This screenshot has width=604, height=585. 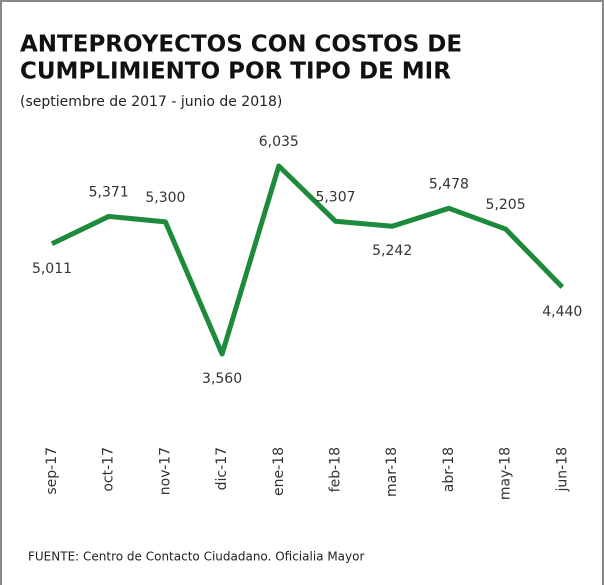 What do you see at coordinates (506, 473) in the screenshot?
I see `x-tick-label: may-18` at bounding box center [506, 473].